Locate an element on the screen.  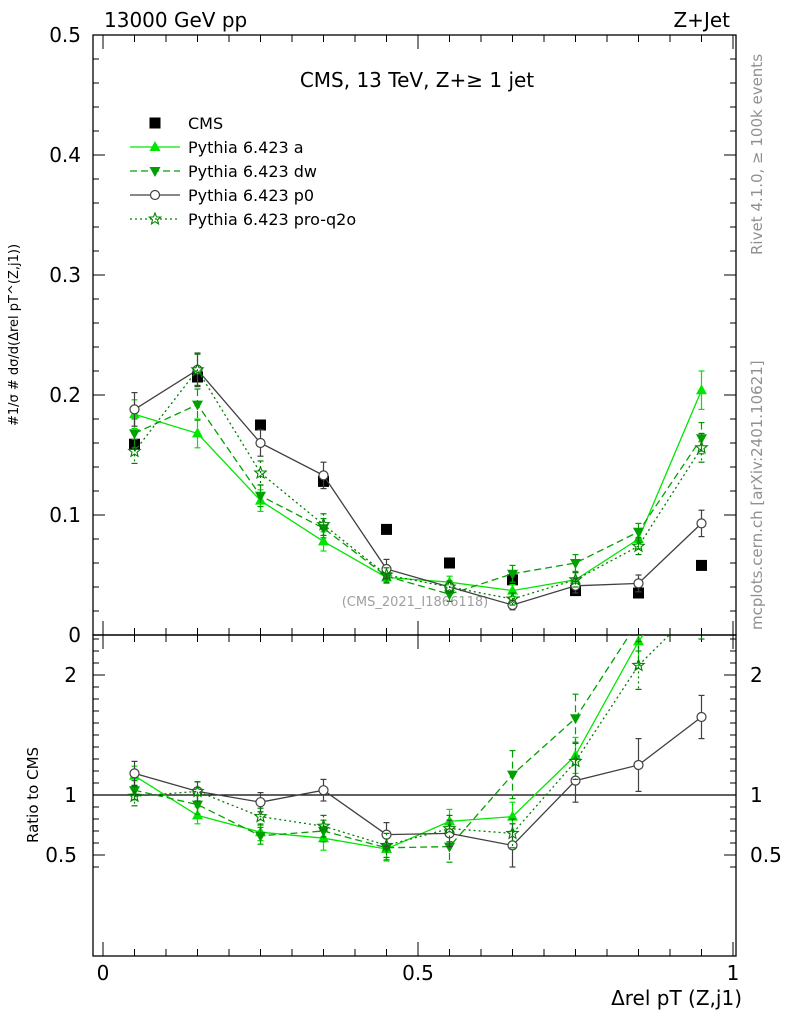
top-y-axis-label-text: #1/σ # dσ/d(Δrel pT^(Z,j1)) is located at coordinates (14, 335).